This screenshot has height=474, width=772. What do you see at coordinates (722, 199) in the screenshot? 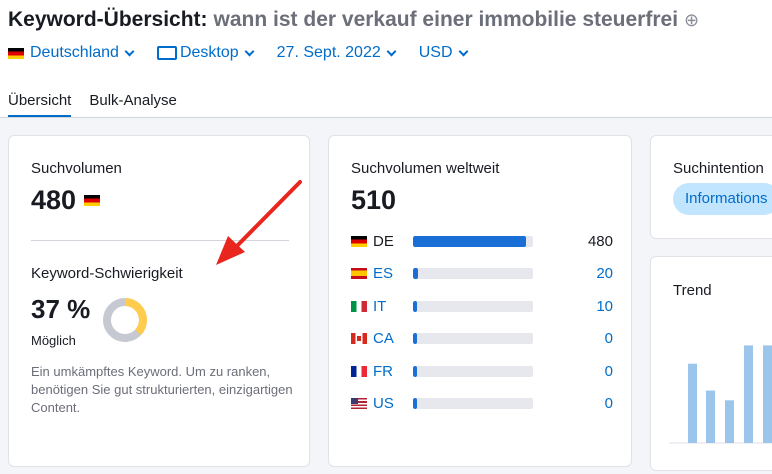
I see `intent-badge: Informations` at bounding box center [722, 199].